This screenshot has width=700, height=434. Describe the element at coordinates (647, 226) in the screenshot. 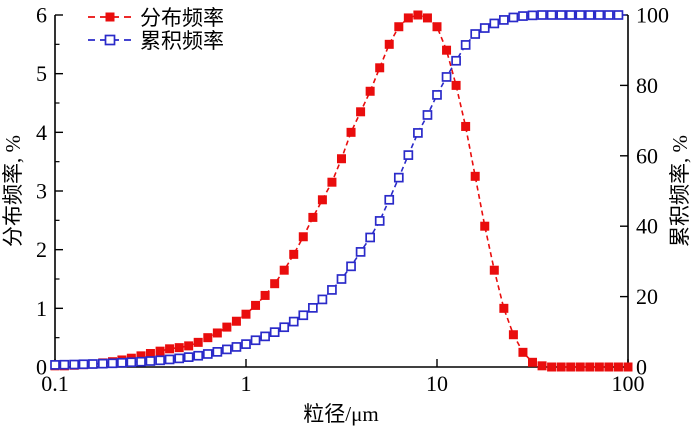

I see `y-right-tick-label: 40` at that location.